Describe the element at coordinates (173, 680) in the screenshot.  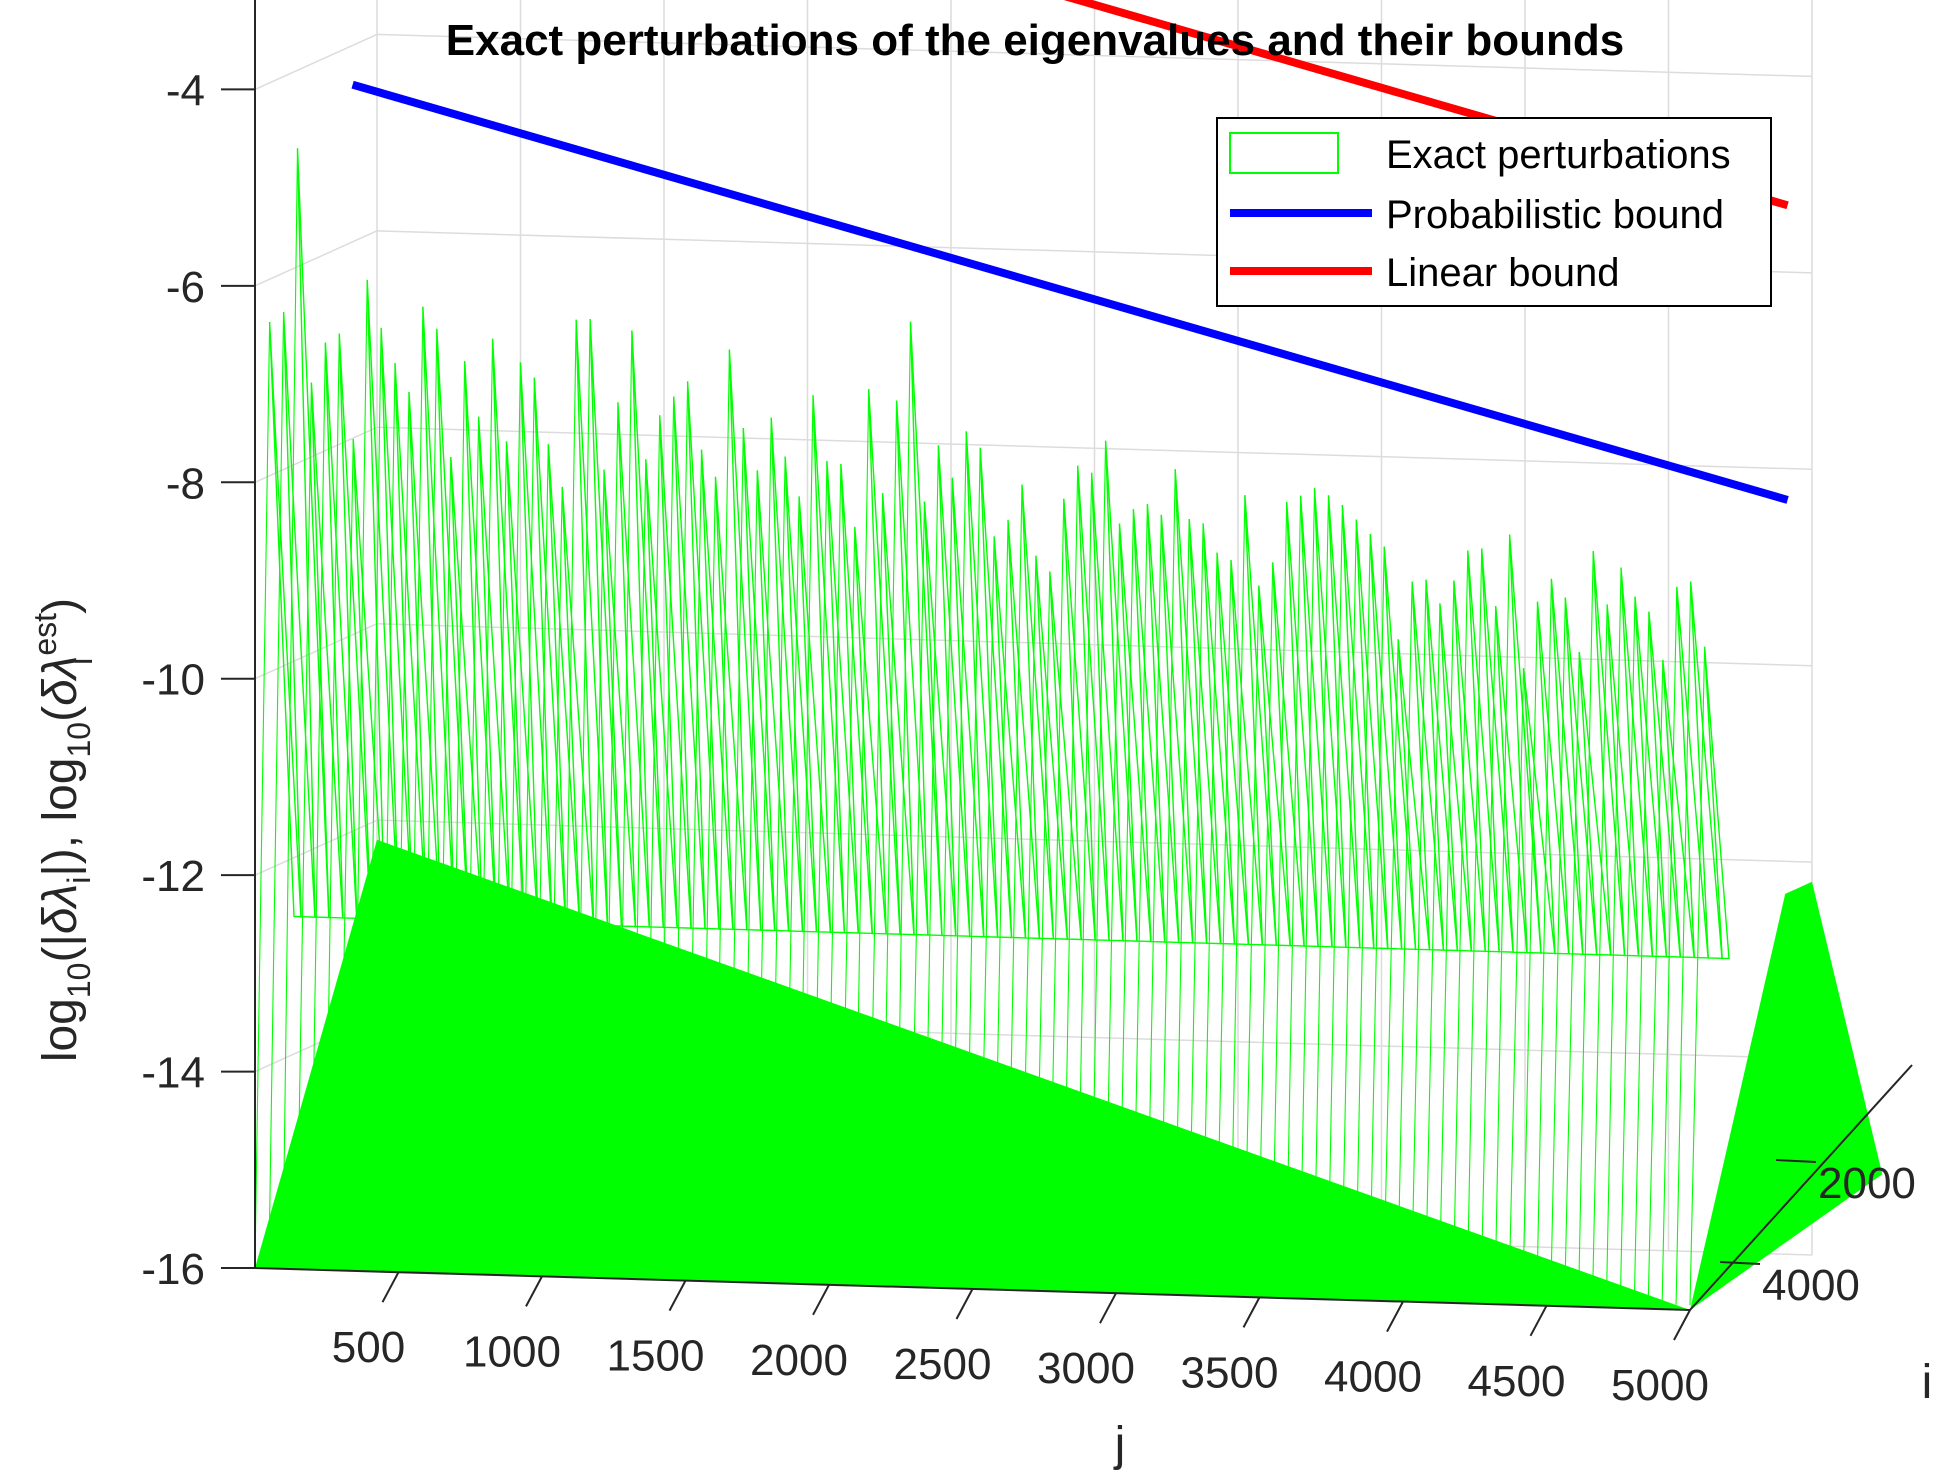
I see `z-tick-label: -10` at that location.